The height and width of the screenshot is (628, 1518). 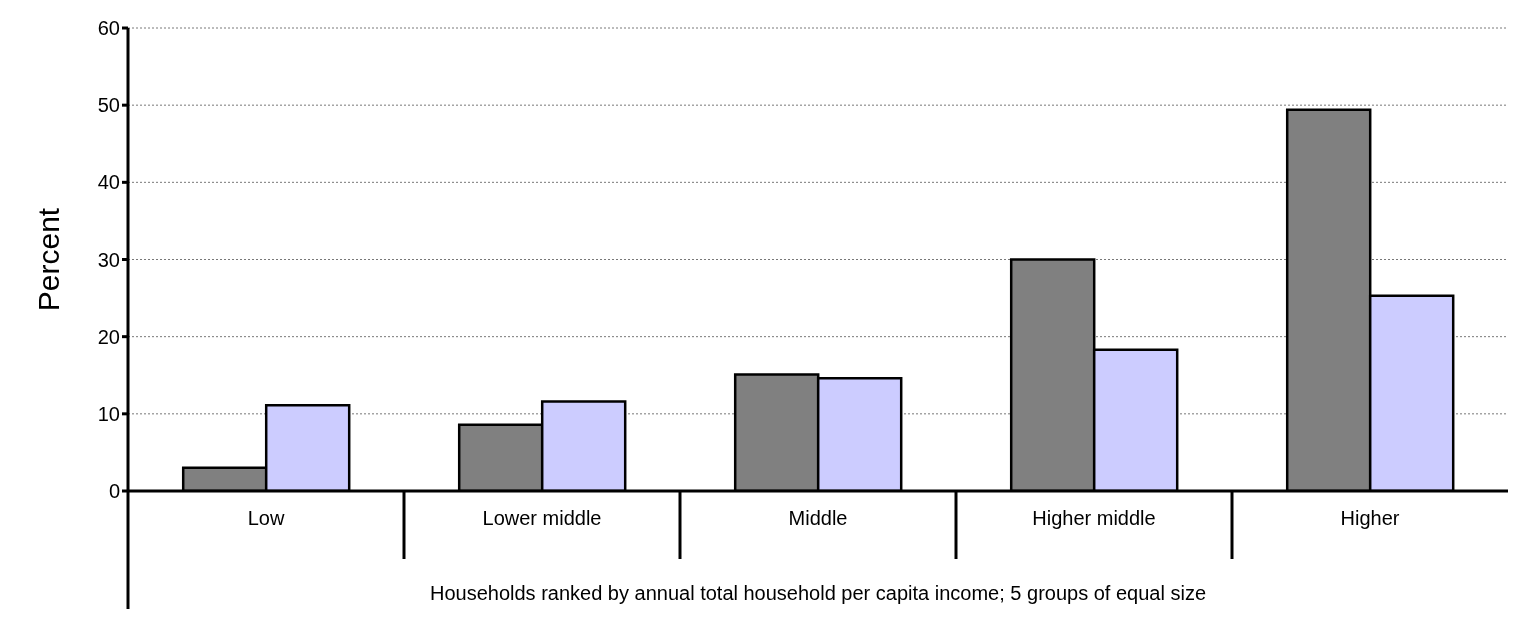 What do you see at coordinates (114, 491) in the screenshot?
I see `y-tick-label: 0` at bounding box center [114, 491].